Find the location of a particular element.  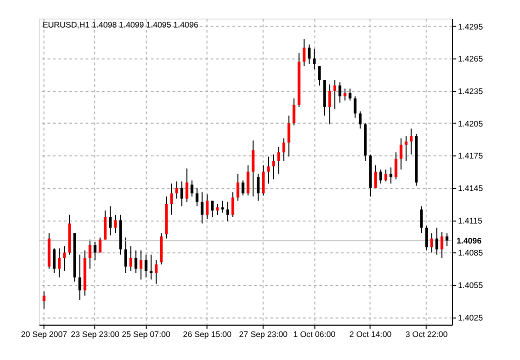

y-tick-label: 1.4235 is located at coordinates (471, 91).